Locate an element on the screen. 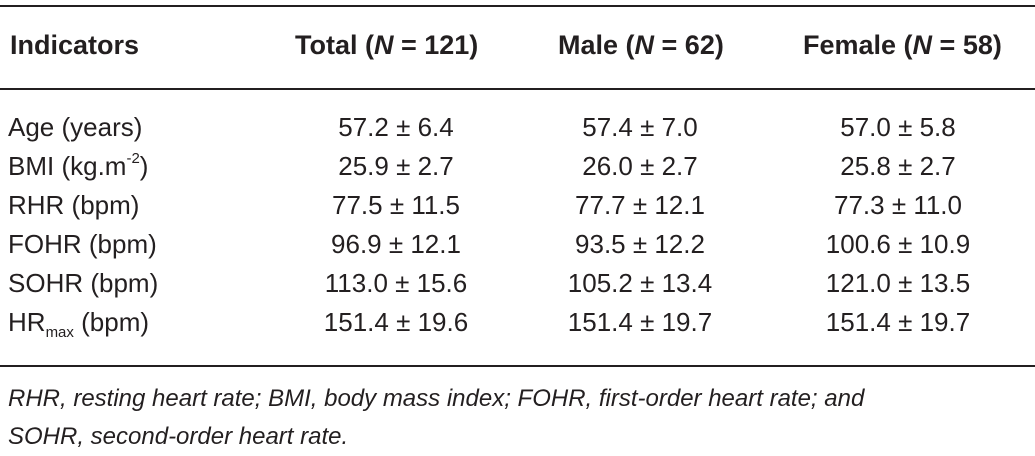 The height and width of the screenshot is (456, 1035). header-male-prefix: Male ( is located at coordinates (596, 45).